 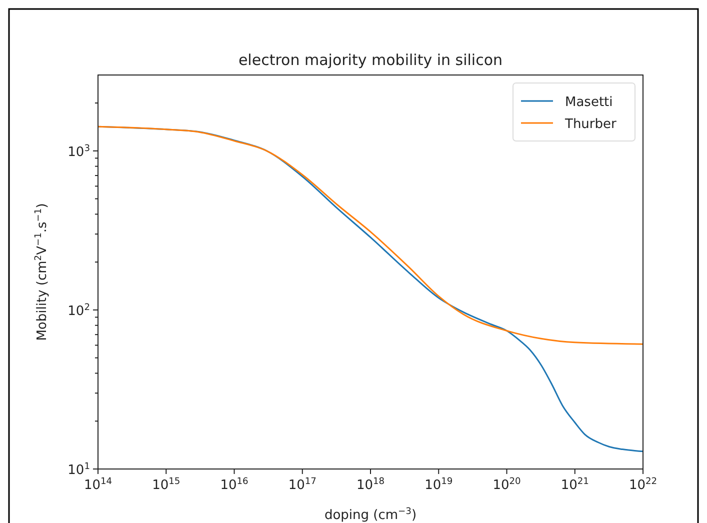 What do you see at coordinates (589, 102) in the screenshot?
I see `legend-label: Masetti` at bounding box center [589, 102].